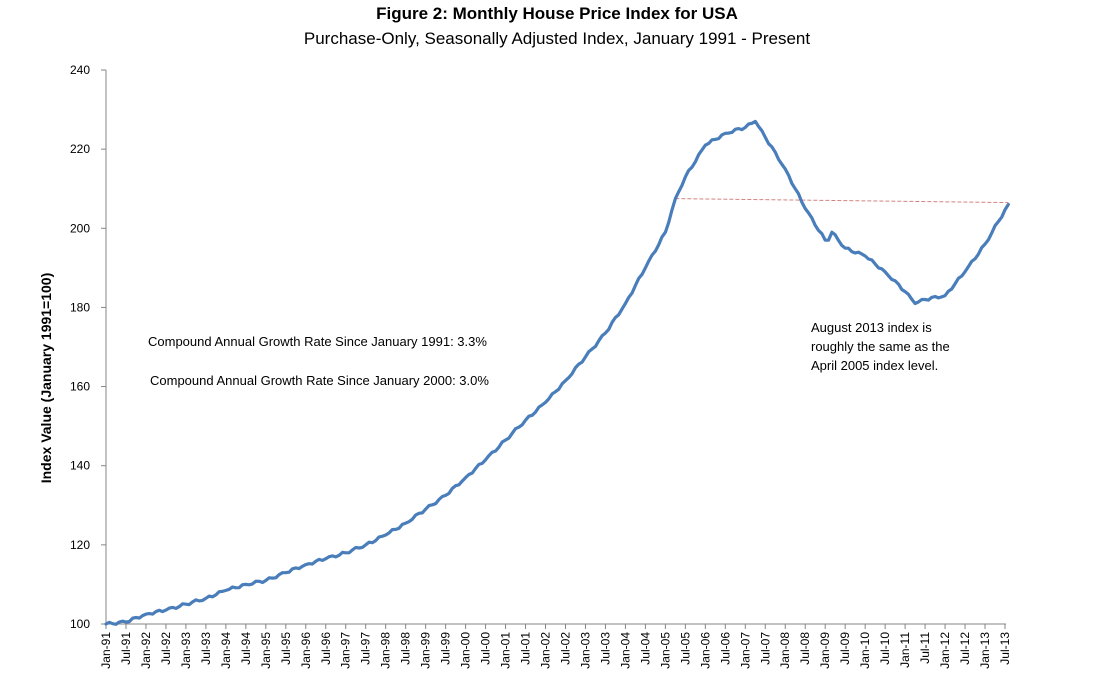  What do you see at coordinates (326, 648) in the screenshot?
I see `x-tick-label: Jul-96` at bounding box center [326, 648].